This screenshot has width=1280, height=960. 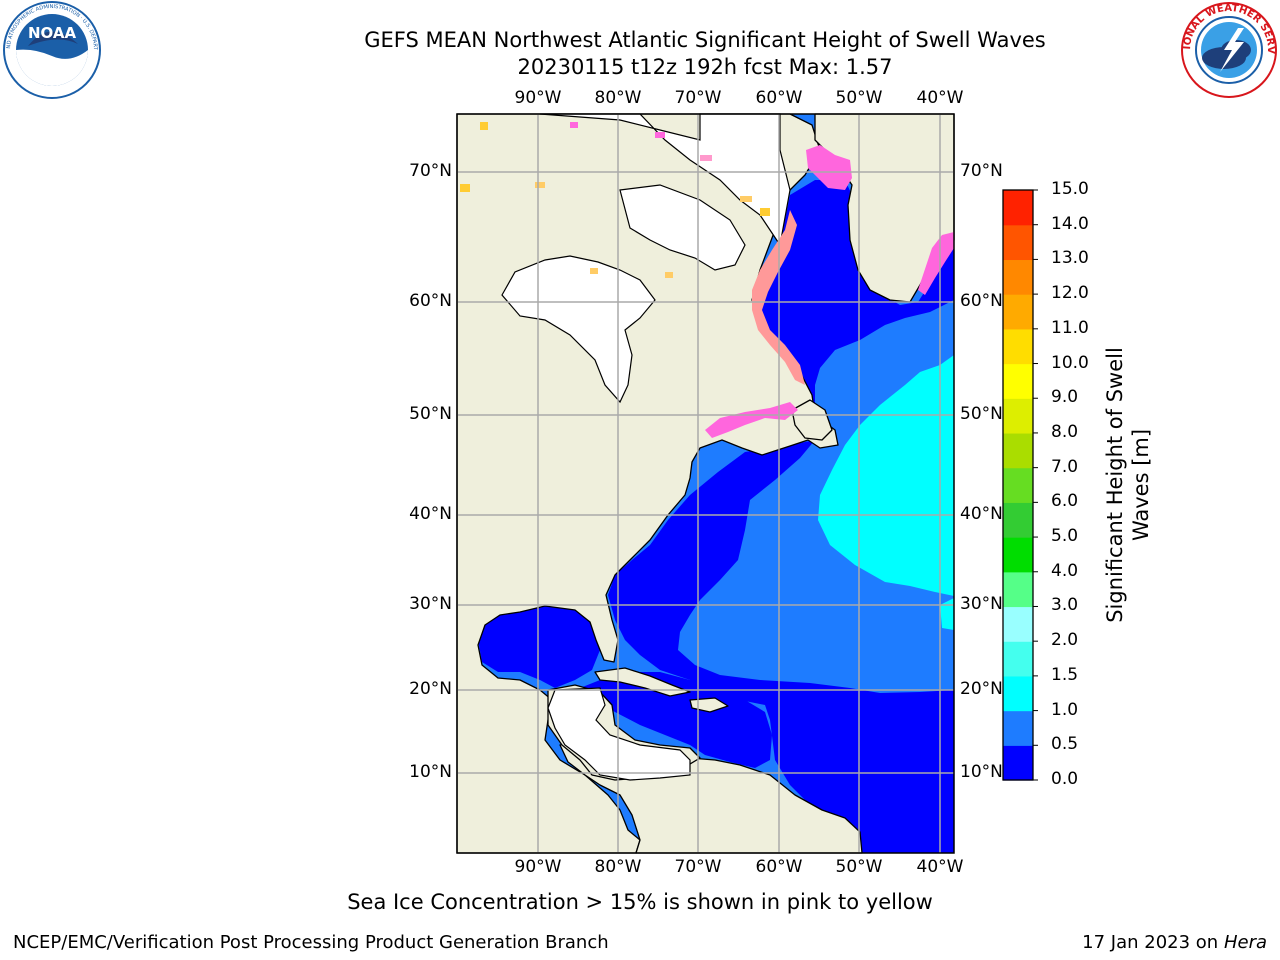 I want to click on swell-zone-blue-gulf, so click(x=539, y=645).